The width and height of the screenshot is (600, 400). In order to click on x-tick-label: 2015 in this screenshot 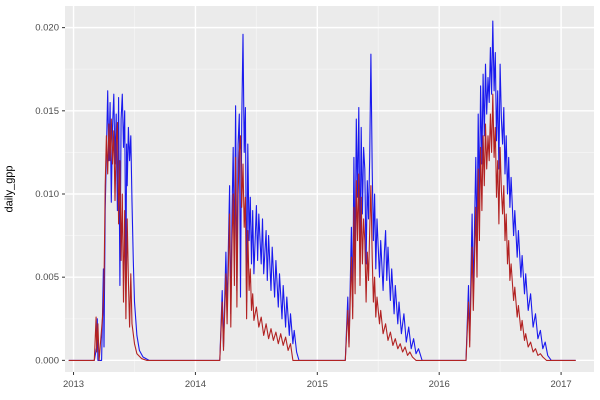, I will do `click(317, 384)`.